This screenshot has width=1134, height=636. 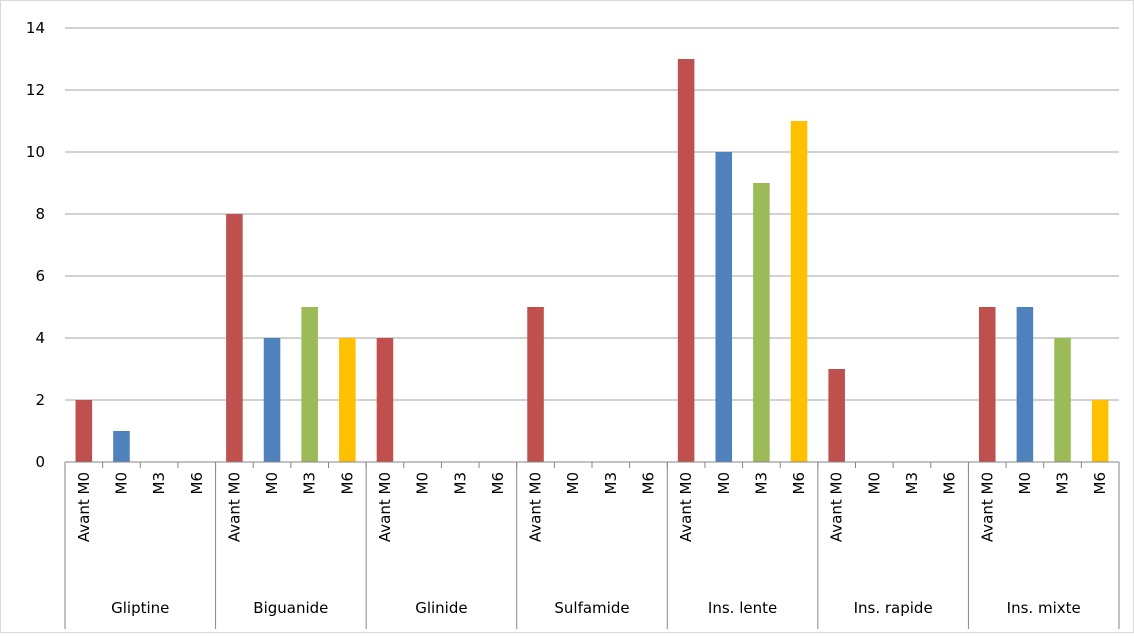 I want to click on bar-ins-lente-avant-m0, so click(x=686, y=260).